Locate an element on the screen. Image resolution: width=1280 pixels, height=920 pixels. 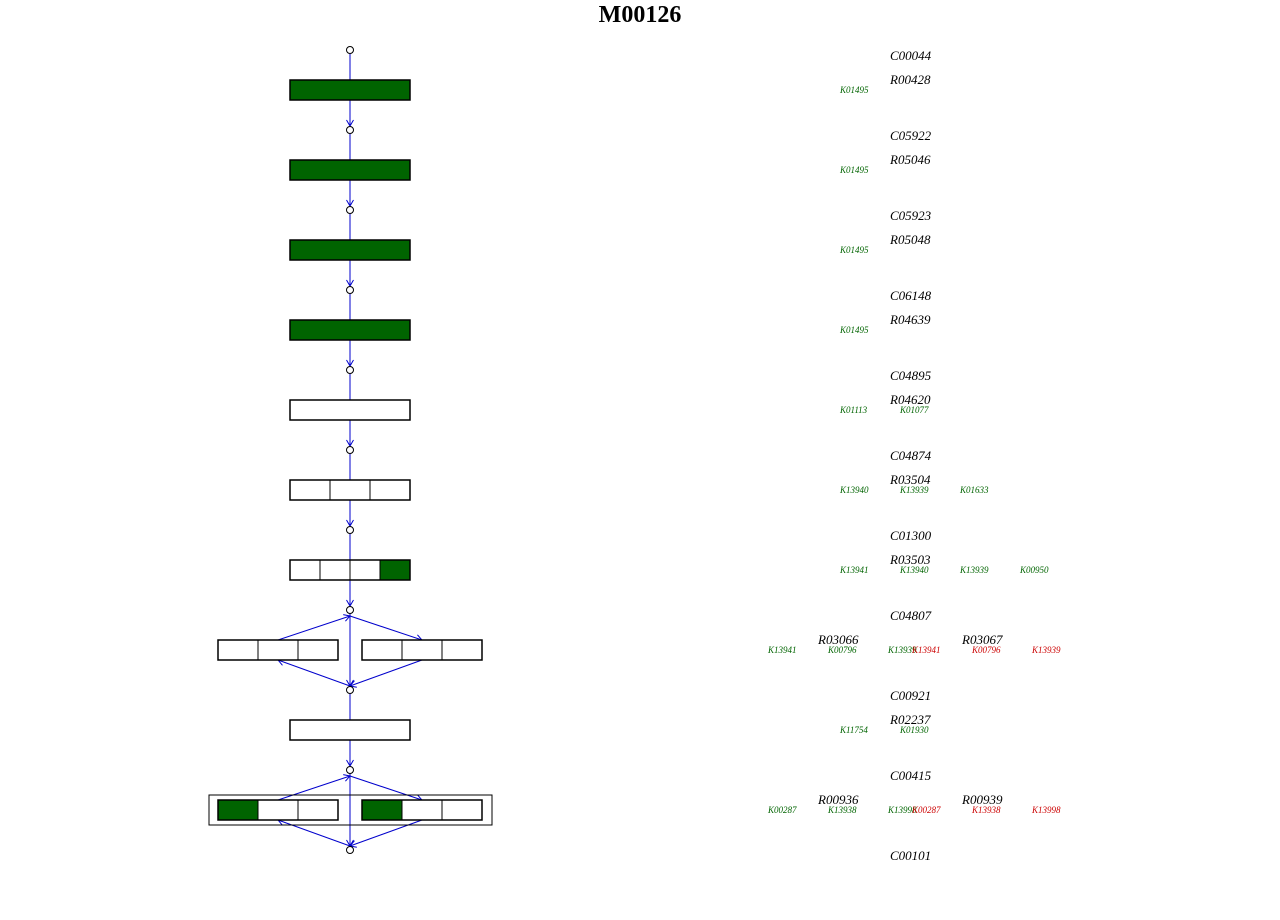
compound-label: C00101 is located at coordinates (910, 855).